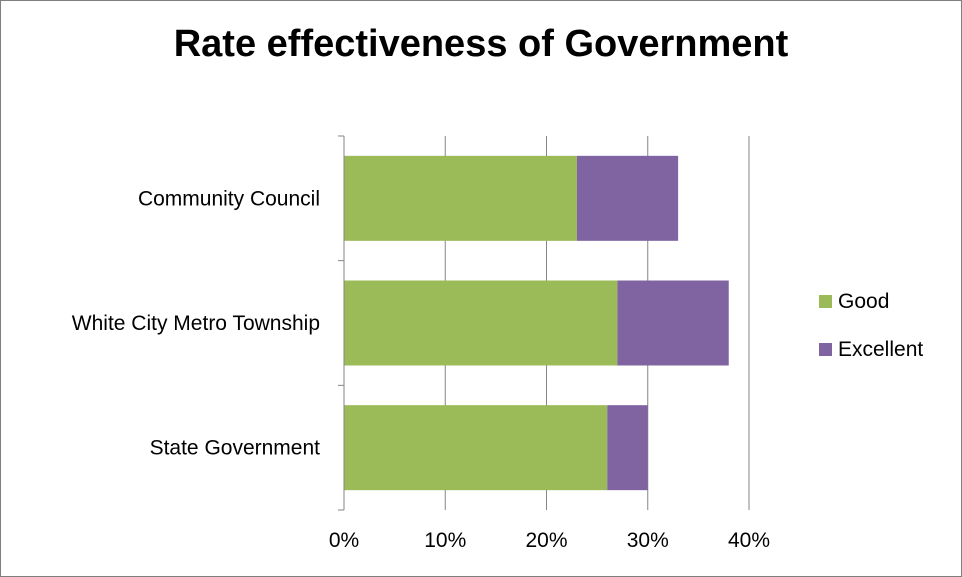  I want to click on axes, so click(341, 323).